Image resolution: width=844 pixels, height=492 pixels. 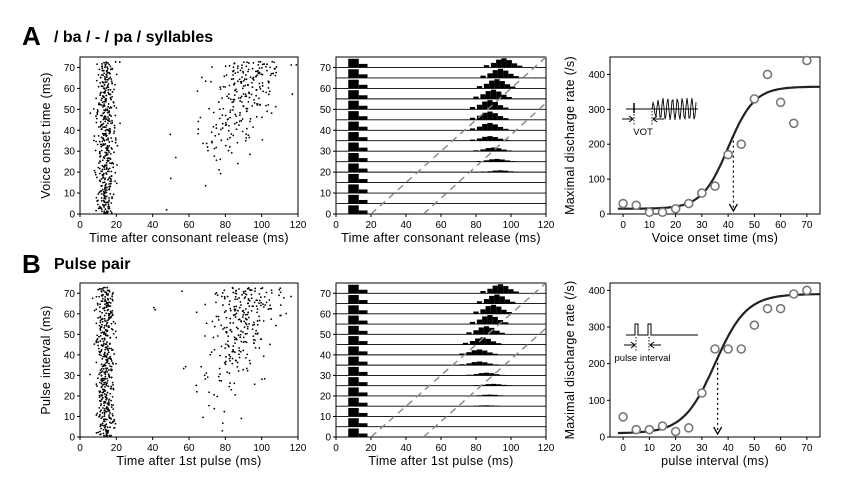 What do you see at coordinates (718, 431) in the screenshot?
I see `B-rate-threshold-arrow` at bounding box center [718, 431].